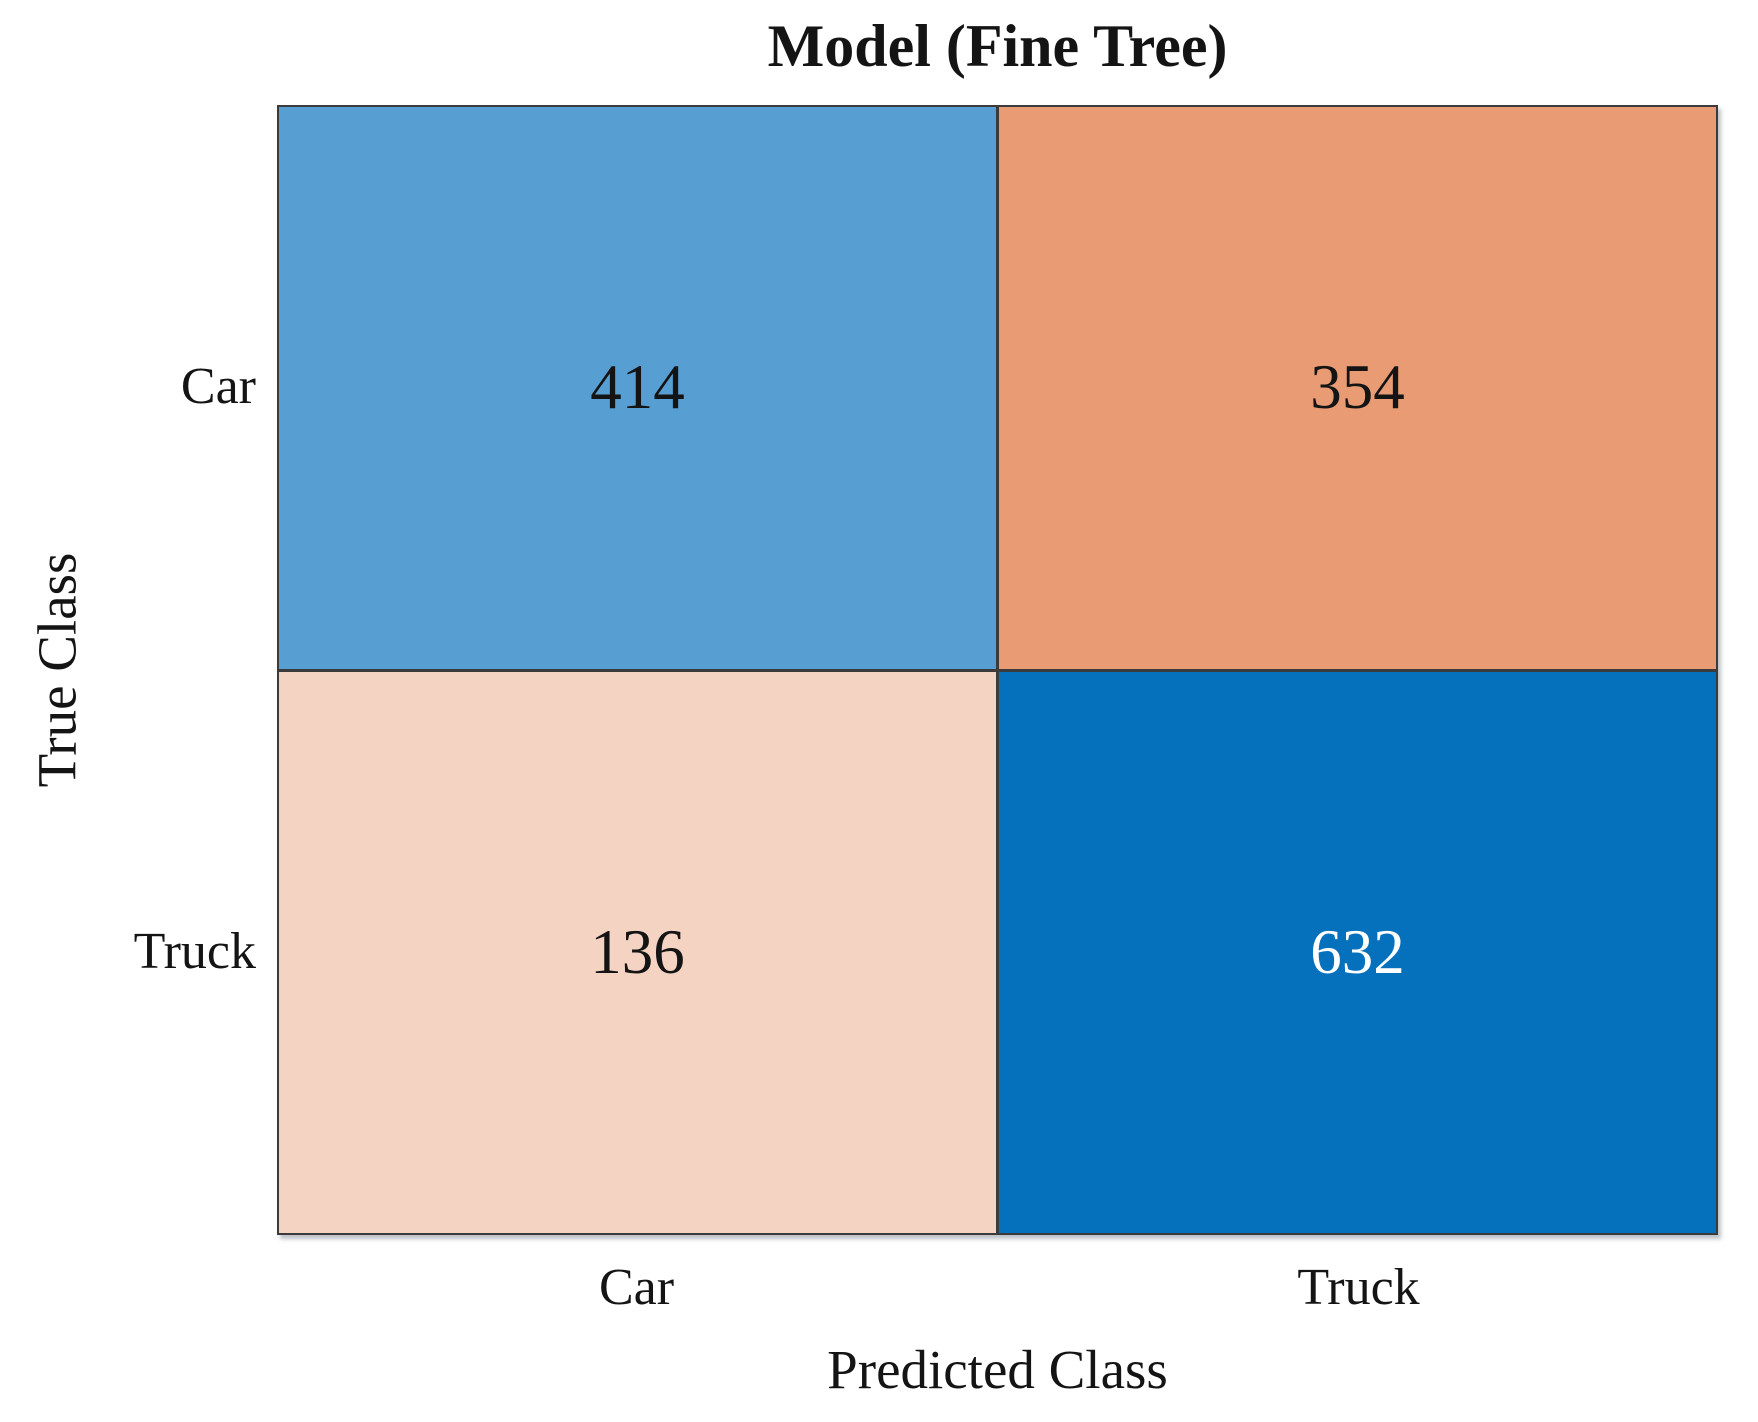  What do you see at coordinates (57, 670) in the screenshot?
I see `y-axis-label: True Class` at bounding box center [57, 670].